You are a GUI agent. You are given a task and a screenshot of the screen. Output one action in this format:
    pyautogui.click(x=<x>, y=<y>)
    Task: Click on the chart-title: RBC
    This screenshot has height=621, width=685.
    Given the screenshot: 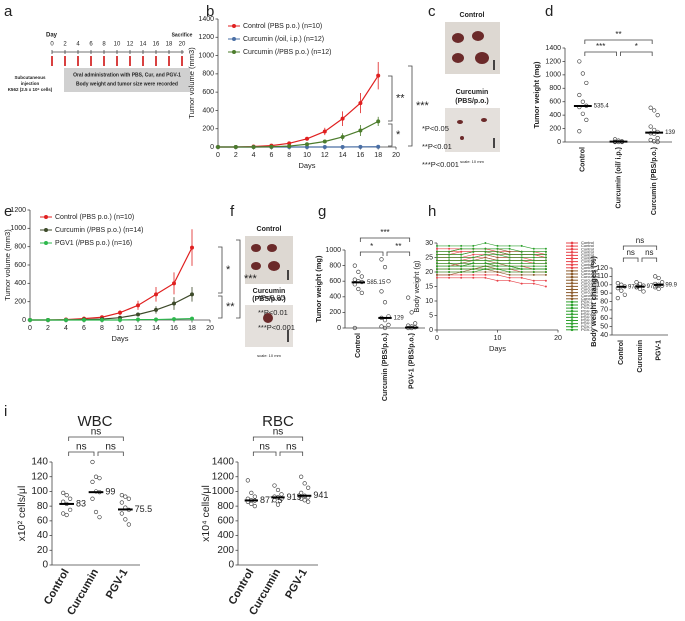 What is the action you would take?
    pyautogui.click(x=278, y=421)
    